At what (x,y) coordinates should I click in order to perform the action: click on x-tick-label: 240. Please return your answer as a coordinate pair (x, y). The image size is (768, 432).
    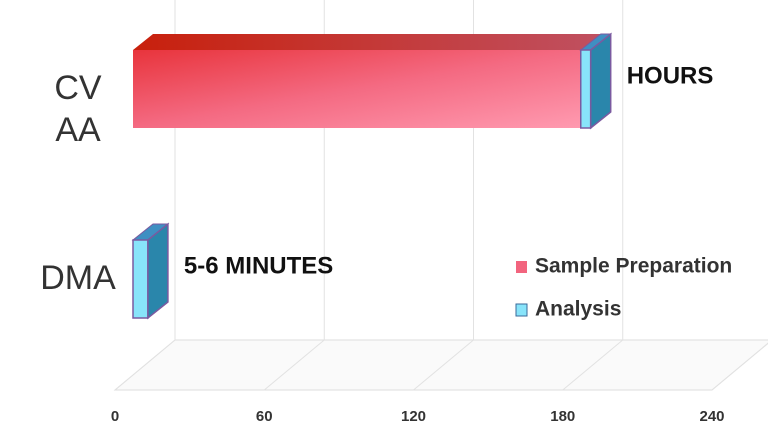
    Looking at the image, I should click on (711, 416).